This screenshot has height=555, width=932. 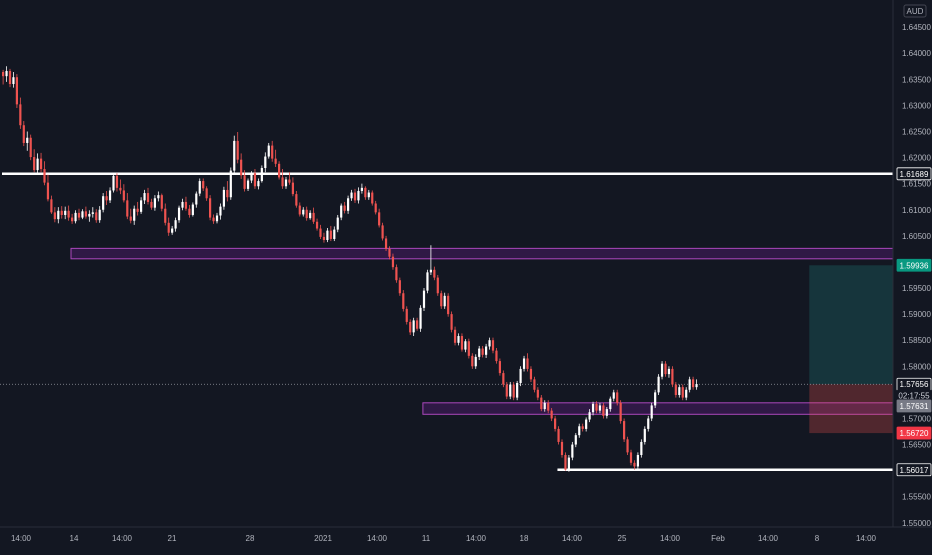 What do you see at coordinates (622, 538) in the screenshot?
I see `time-tick-label: 25` at bounding box center [622, 538].